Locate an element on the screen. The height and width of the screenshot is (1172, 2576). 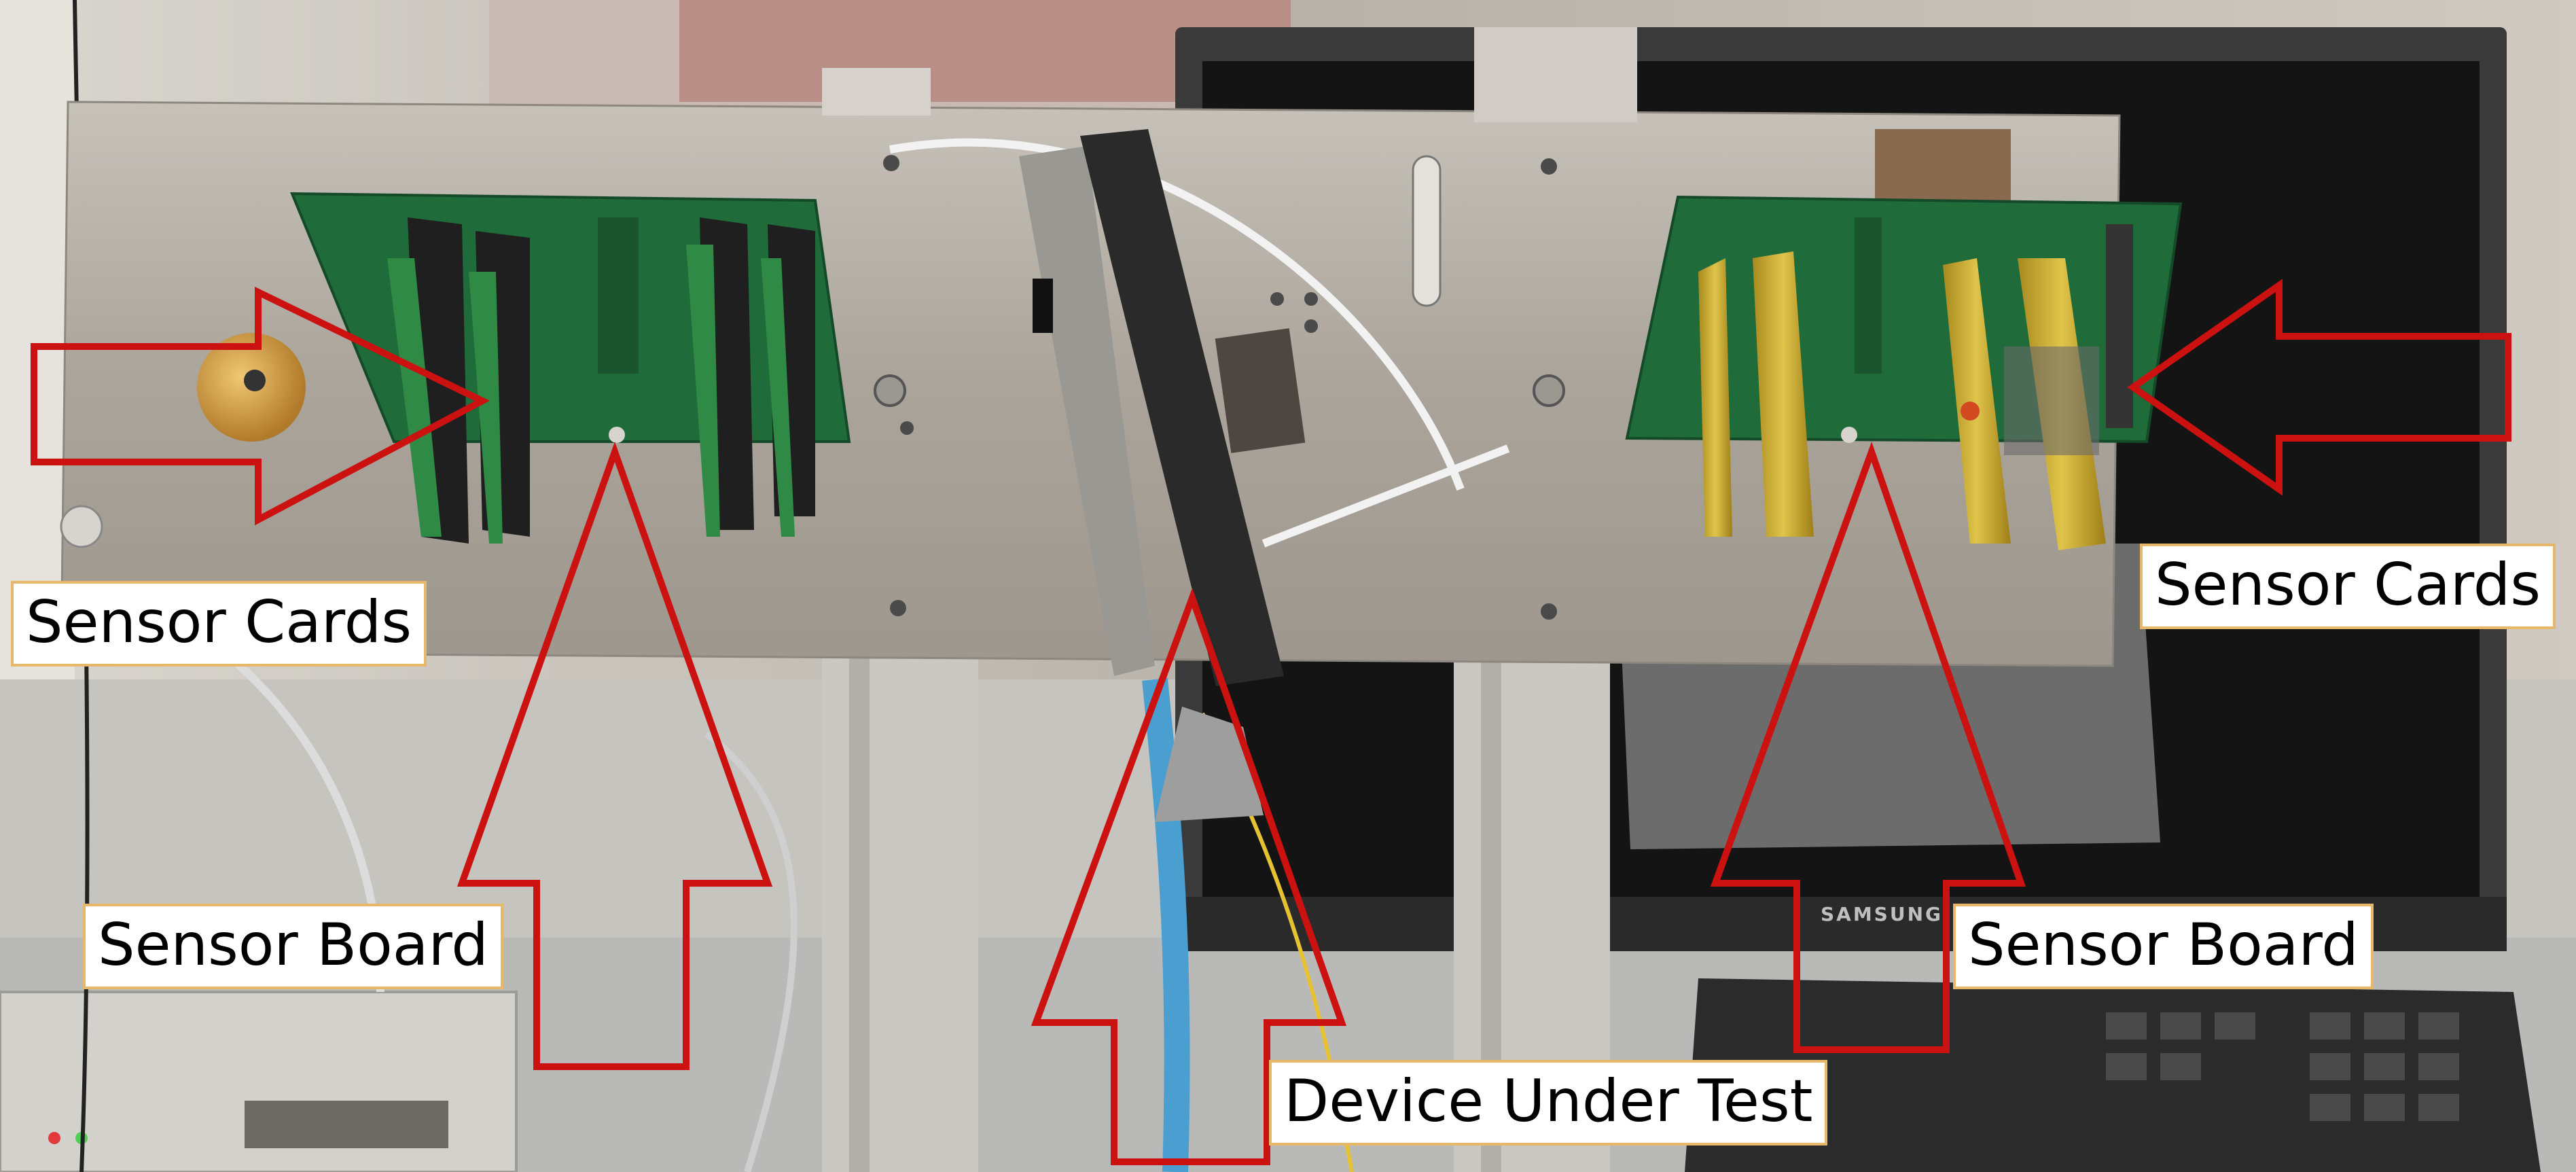
instrument-box is located at coordinates (259, 1081).